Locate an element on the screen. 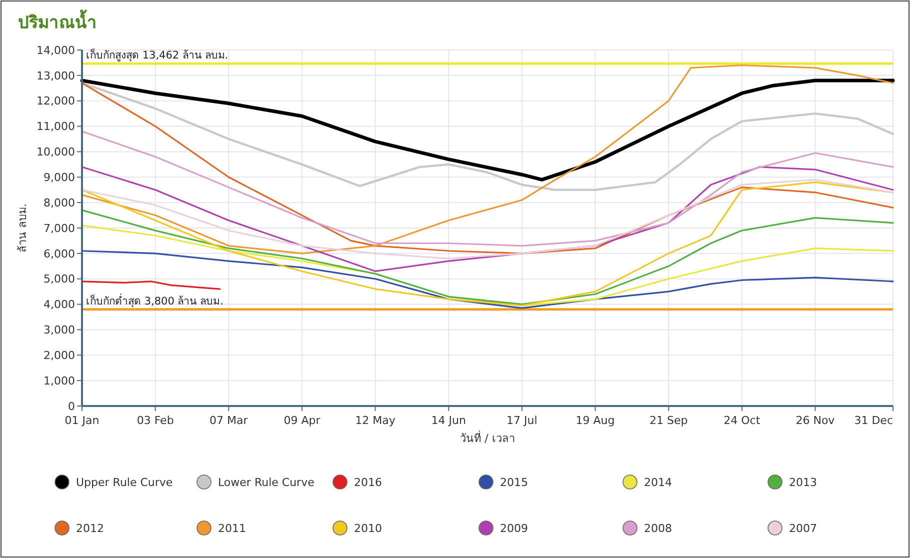 Image resolution: width=910 pixels, height=558 pixels. x-tick-label: 19 Aug is located at coordinates (595, 420).